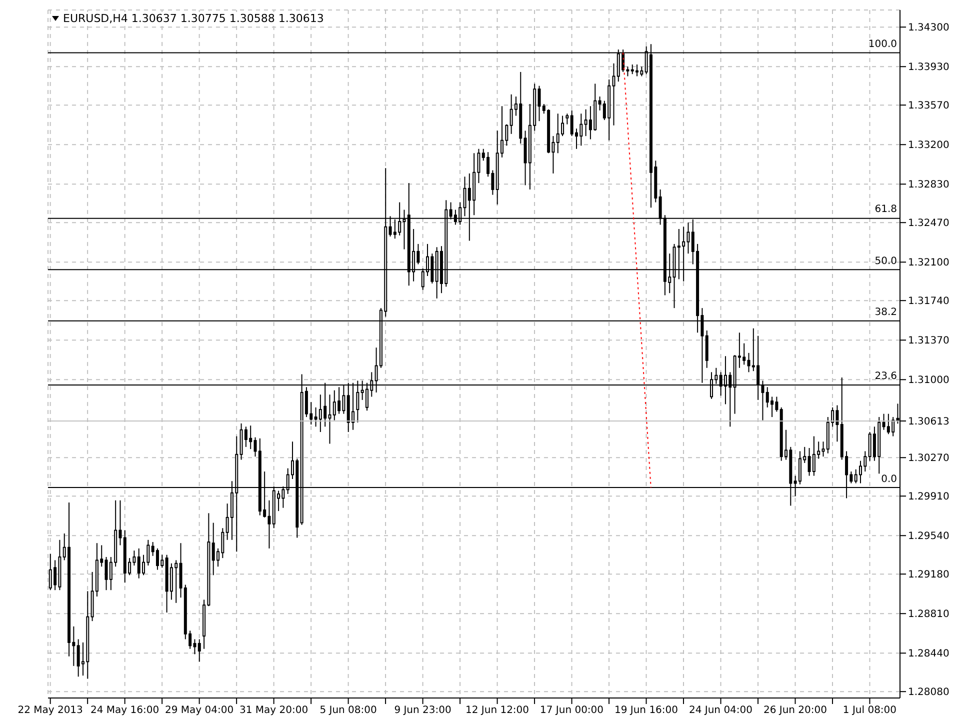 This screenshot has width=960, height=720. Describe the element at coordinates (882, 44) in the screenshot. I see `annotation: 100.0` at that location.